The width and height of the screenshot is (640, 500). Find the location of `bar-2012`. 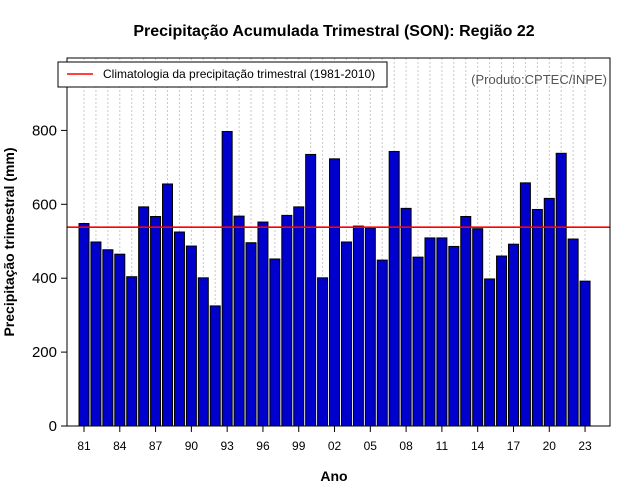

bar-2012 is located at coordinates (454, 336).